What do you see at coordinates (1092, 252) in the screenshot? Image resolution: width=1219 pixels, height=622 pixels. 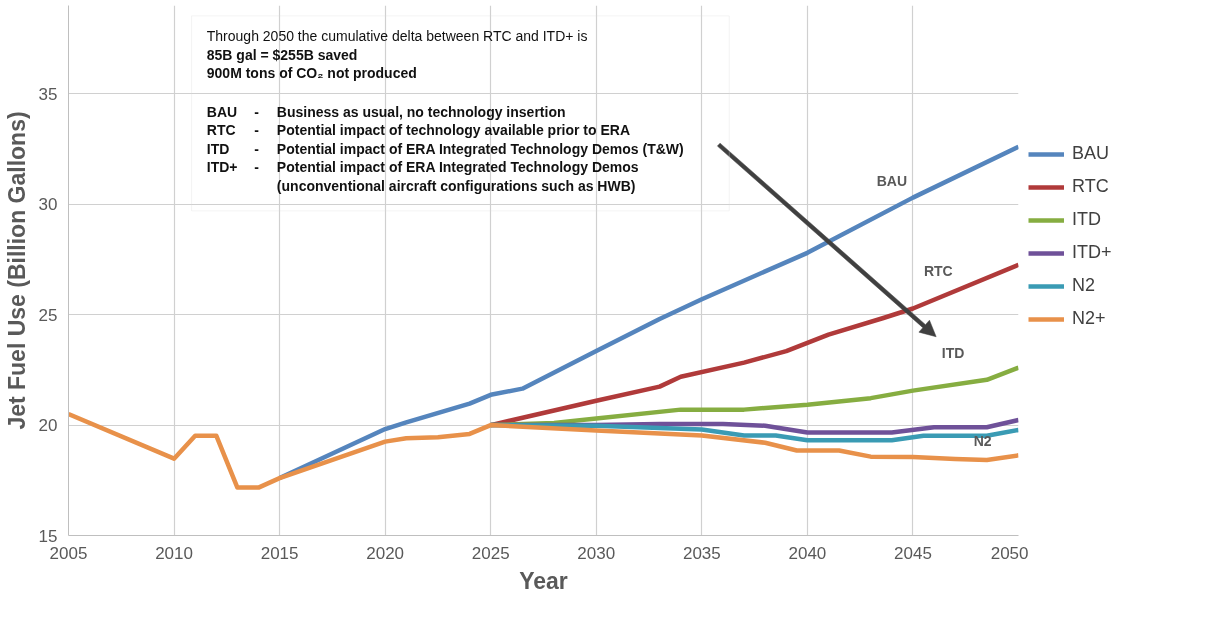 I see `legend-label: ITD+` at bounding box center [1092, 252].